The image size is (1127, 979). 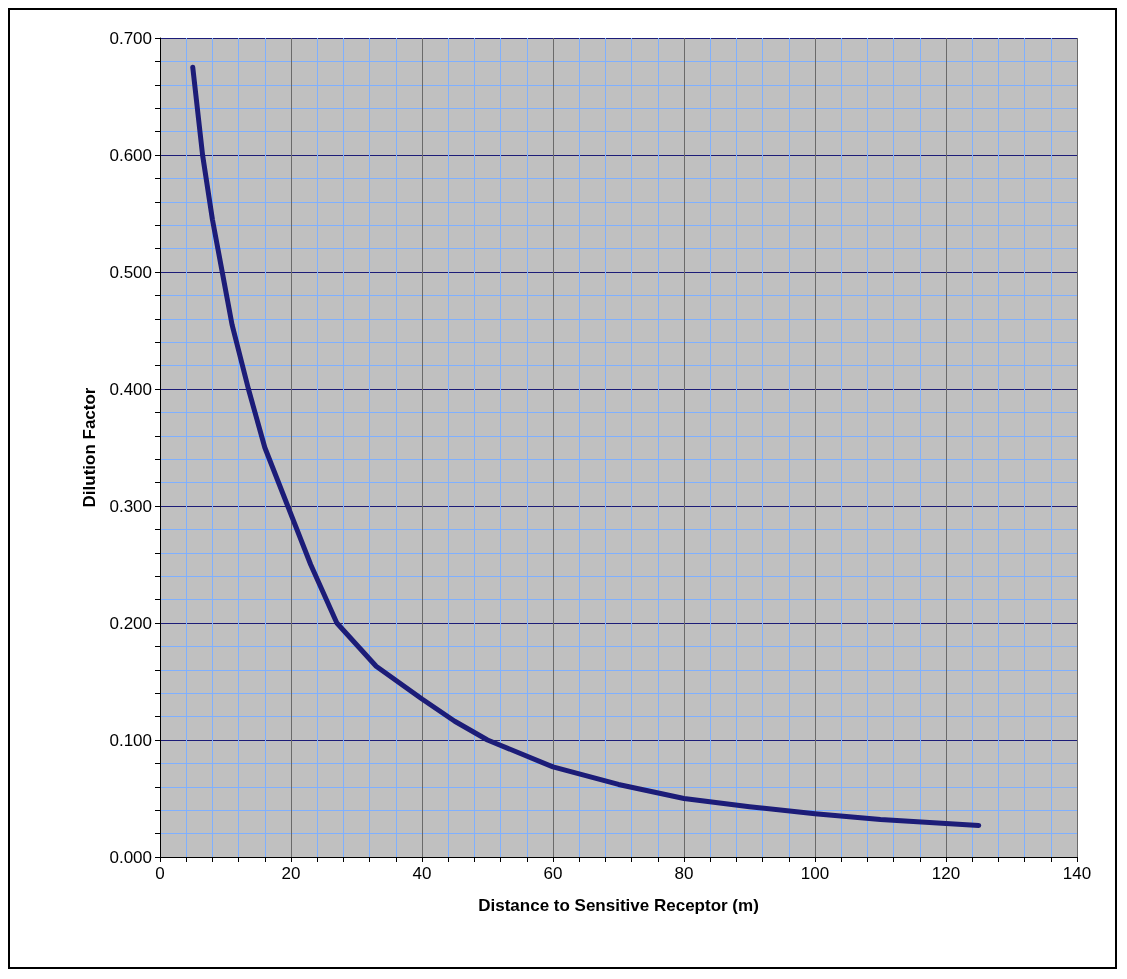 What do you see at coordinates (130, 506) in the screenshot?
I see `y-tick-label: 0.300` at bounding box center [130, 506].